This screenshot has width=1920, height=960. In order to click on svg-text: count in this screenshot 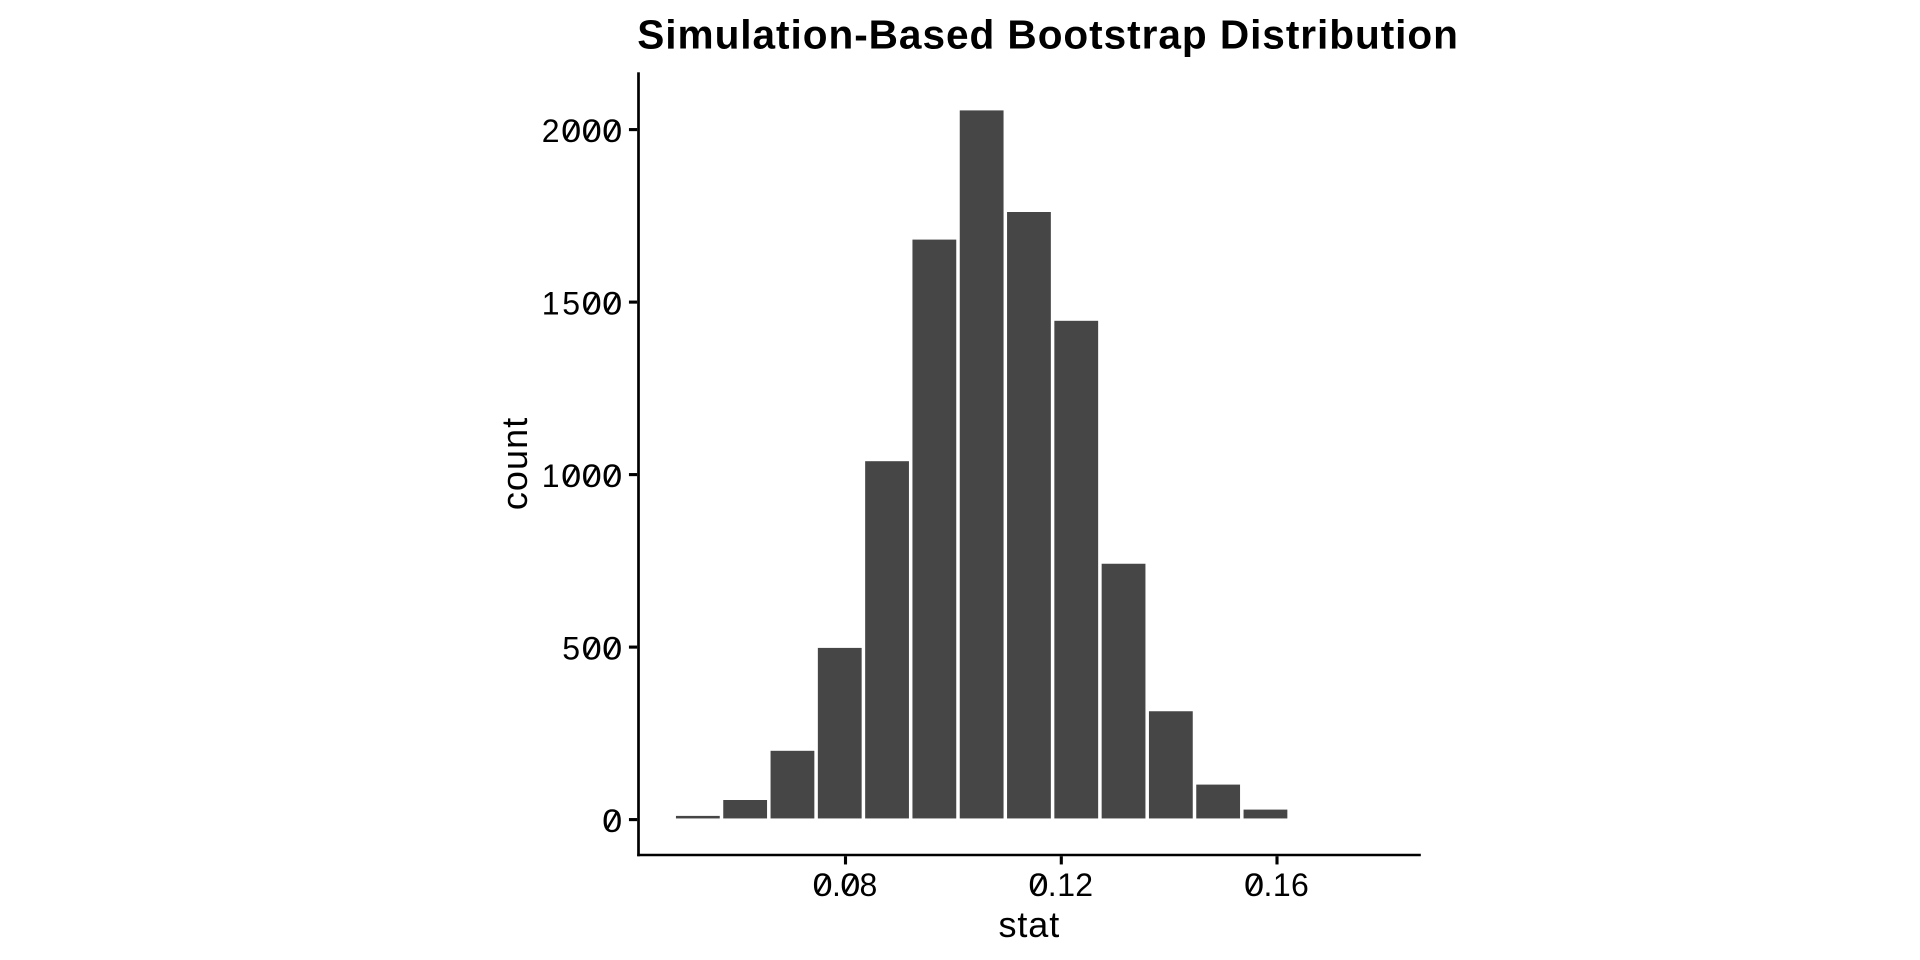, I will do `click(514, 464)`.